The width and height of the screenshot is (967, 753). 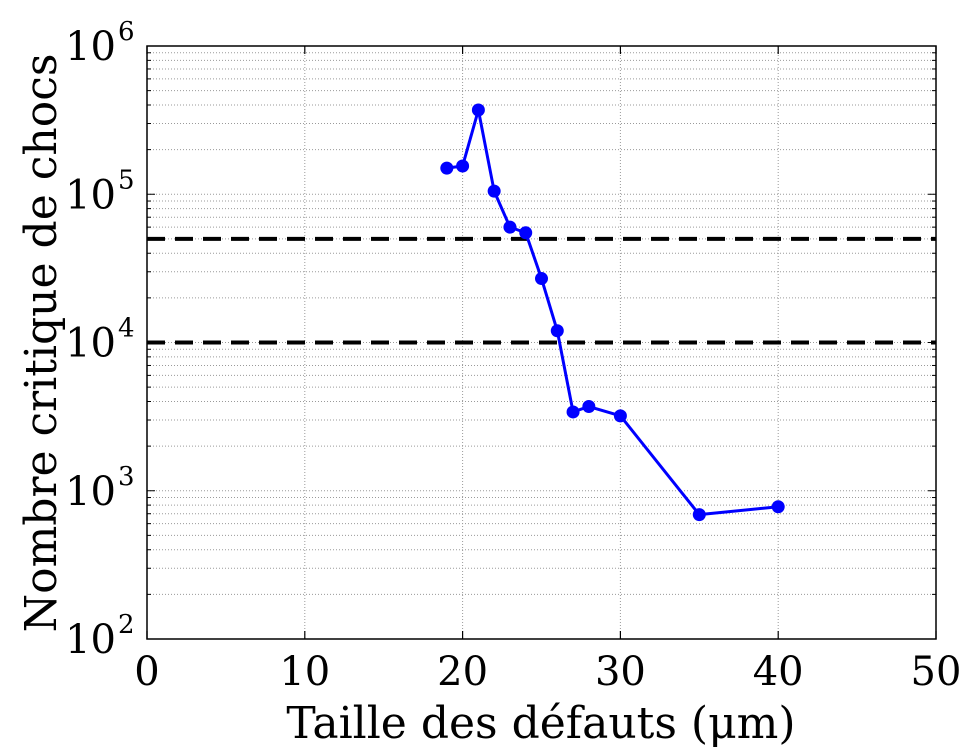 What do you see at coordinates (126, 32) in the screenshot?
I see `y-tick-label-exponent: 6` at bounding box center [126, 32].